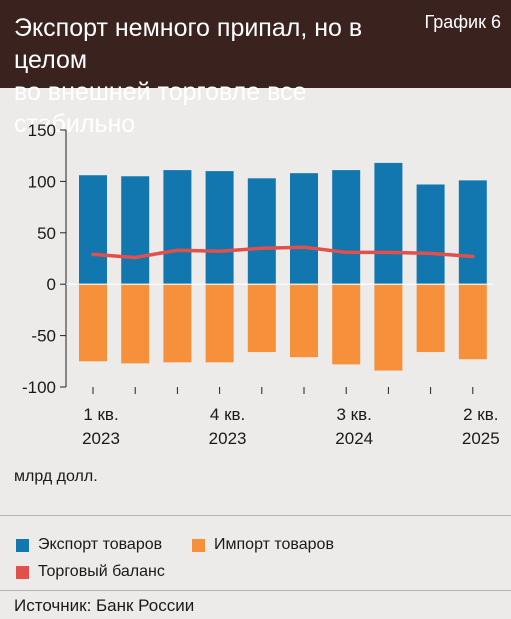 The image size is (511, 619). I want to click on y-tick-label: 150, so click(42, 130).